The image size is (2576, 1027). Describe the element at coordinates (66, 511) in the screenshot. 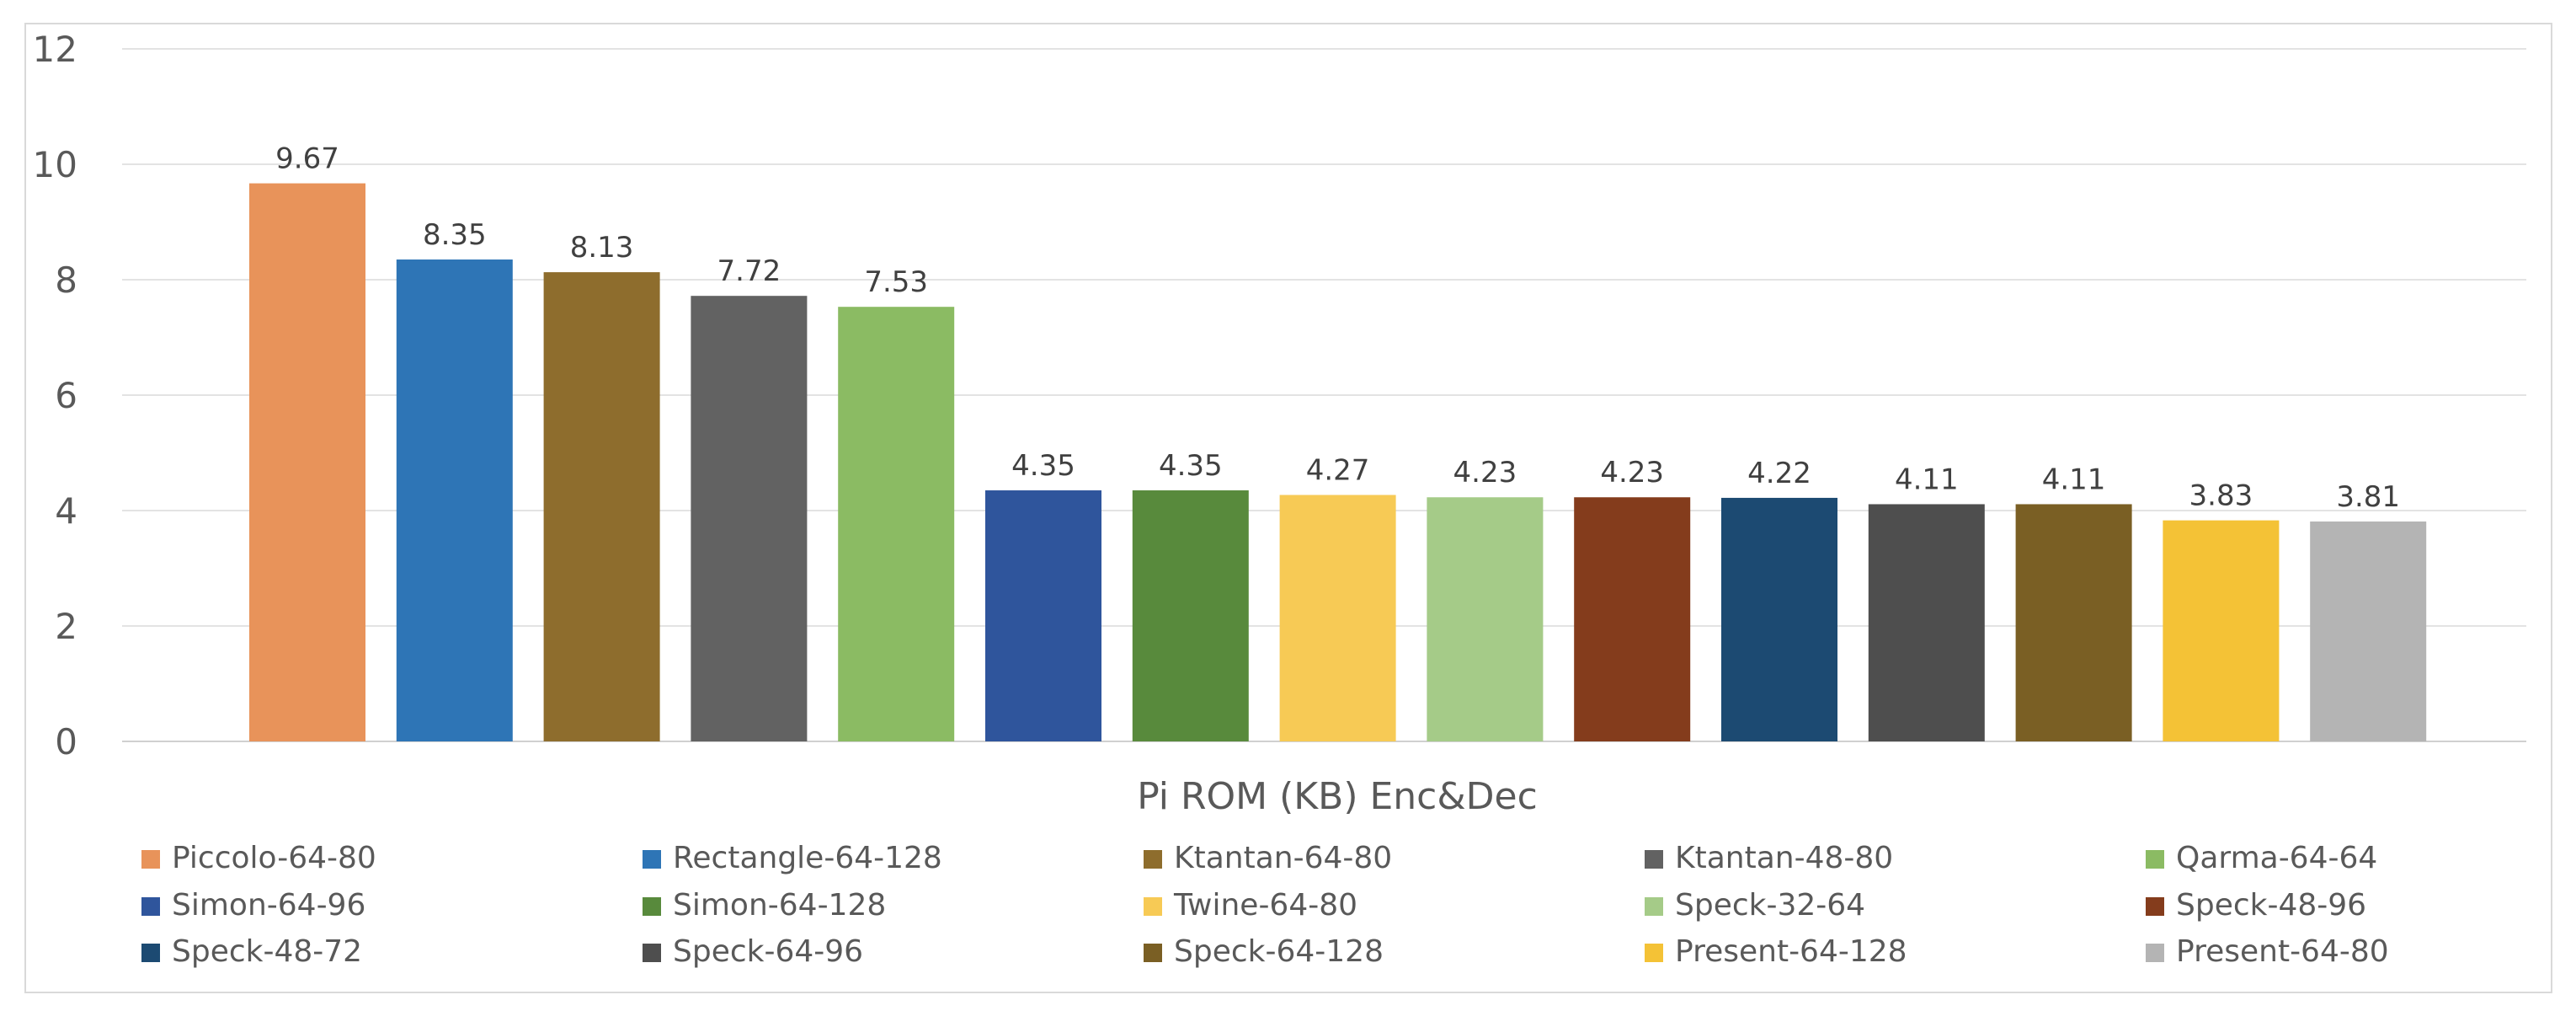

I see `y-tick-label: 4` at that location.